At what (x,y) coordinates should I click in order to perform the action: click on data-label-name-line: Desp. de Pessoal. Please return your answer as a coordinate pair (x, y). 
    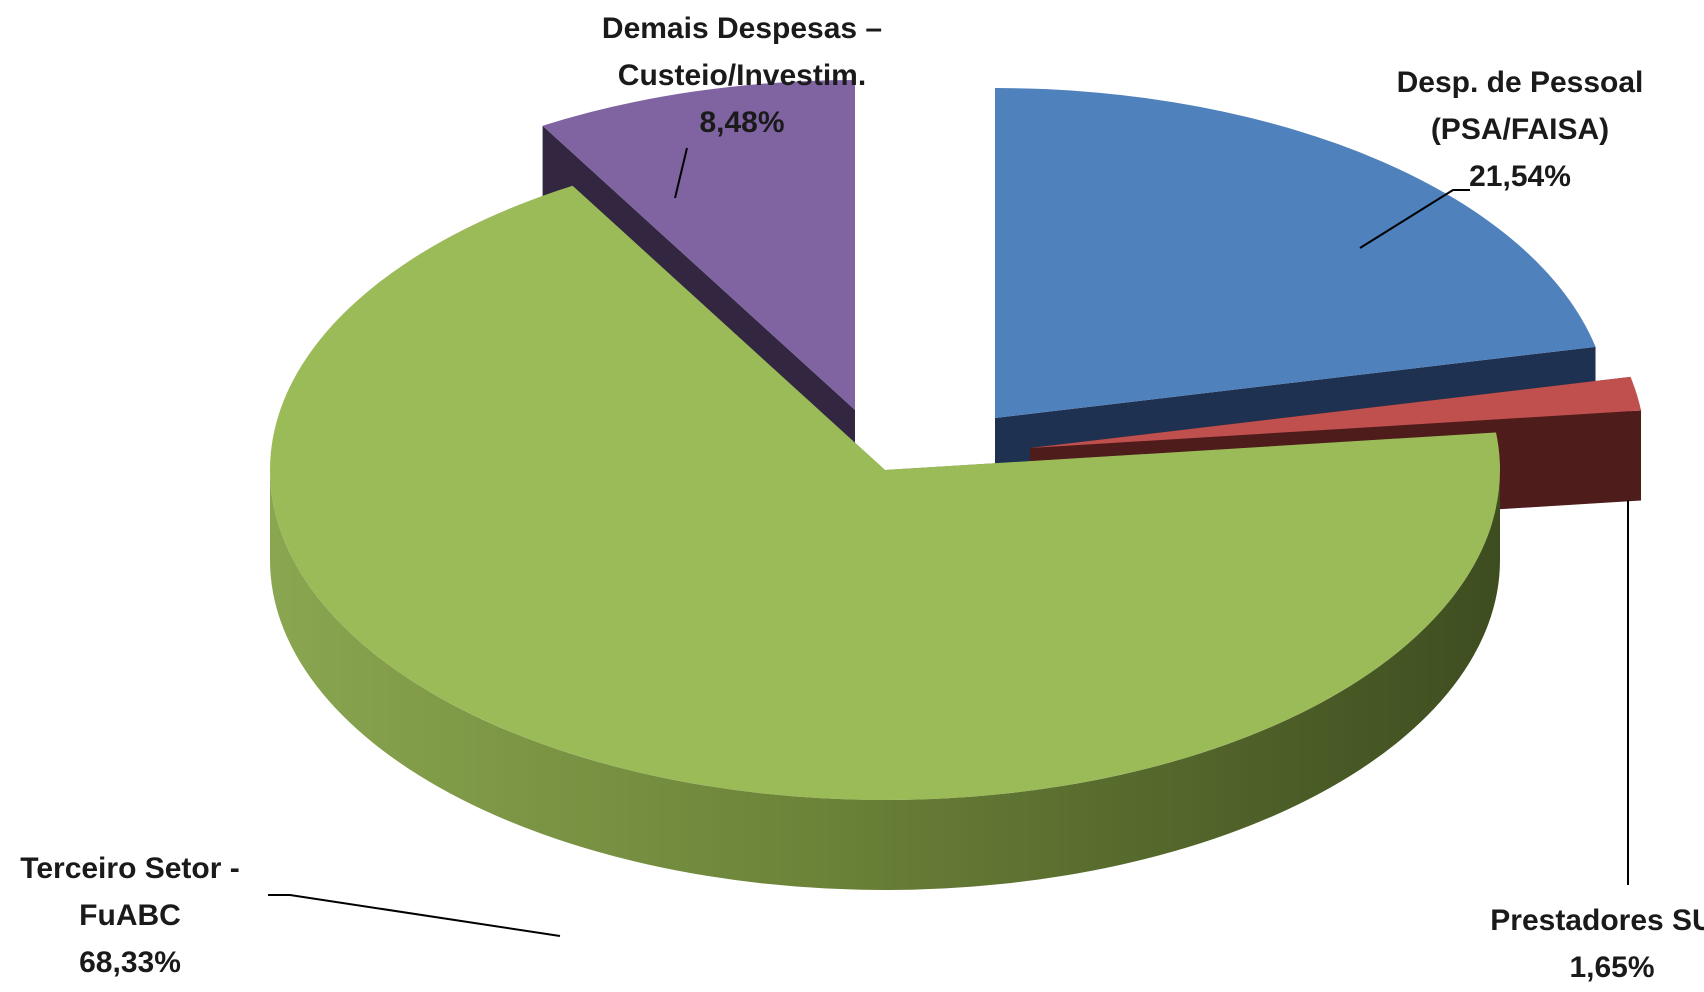
    Looking at the image, I should click on (1520, 82).